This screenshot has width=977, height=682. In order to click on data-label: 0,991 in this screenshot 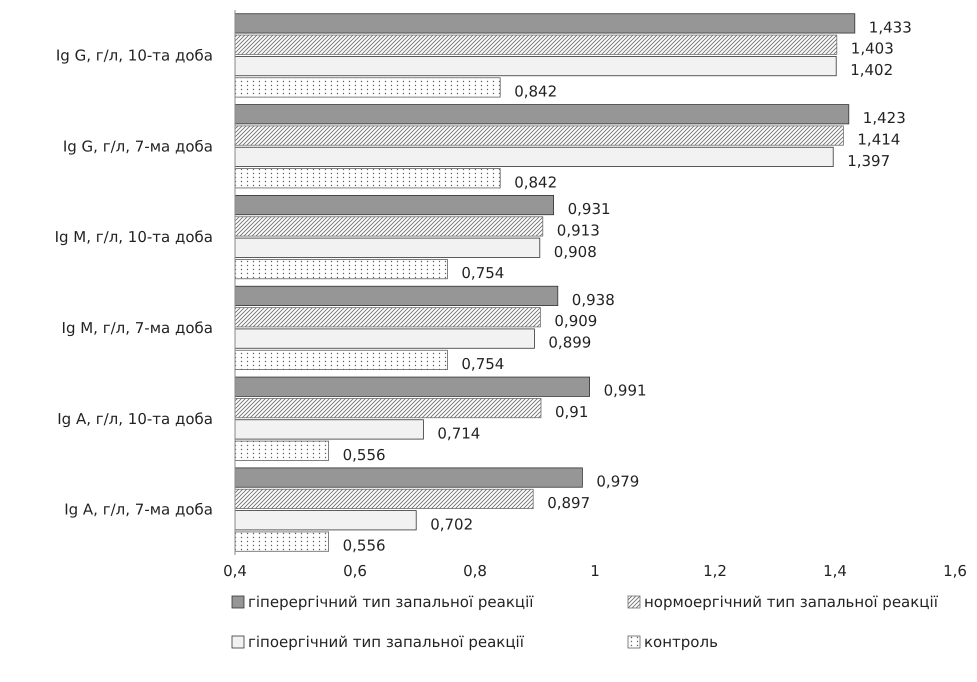, I will do `click(625, 391)`.